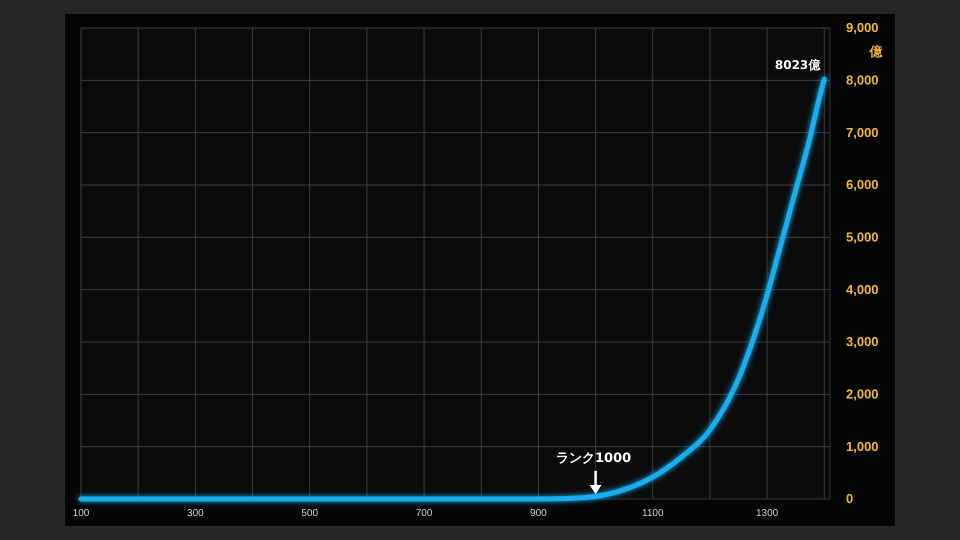 Image resolution: width=960 pixels, height=540 pixels. Describe the element at coordinates (862, 184) in the screenshot. I see `y-tick-label: 6,000` at that location.